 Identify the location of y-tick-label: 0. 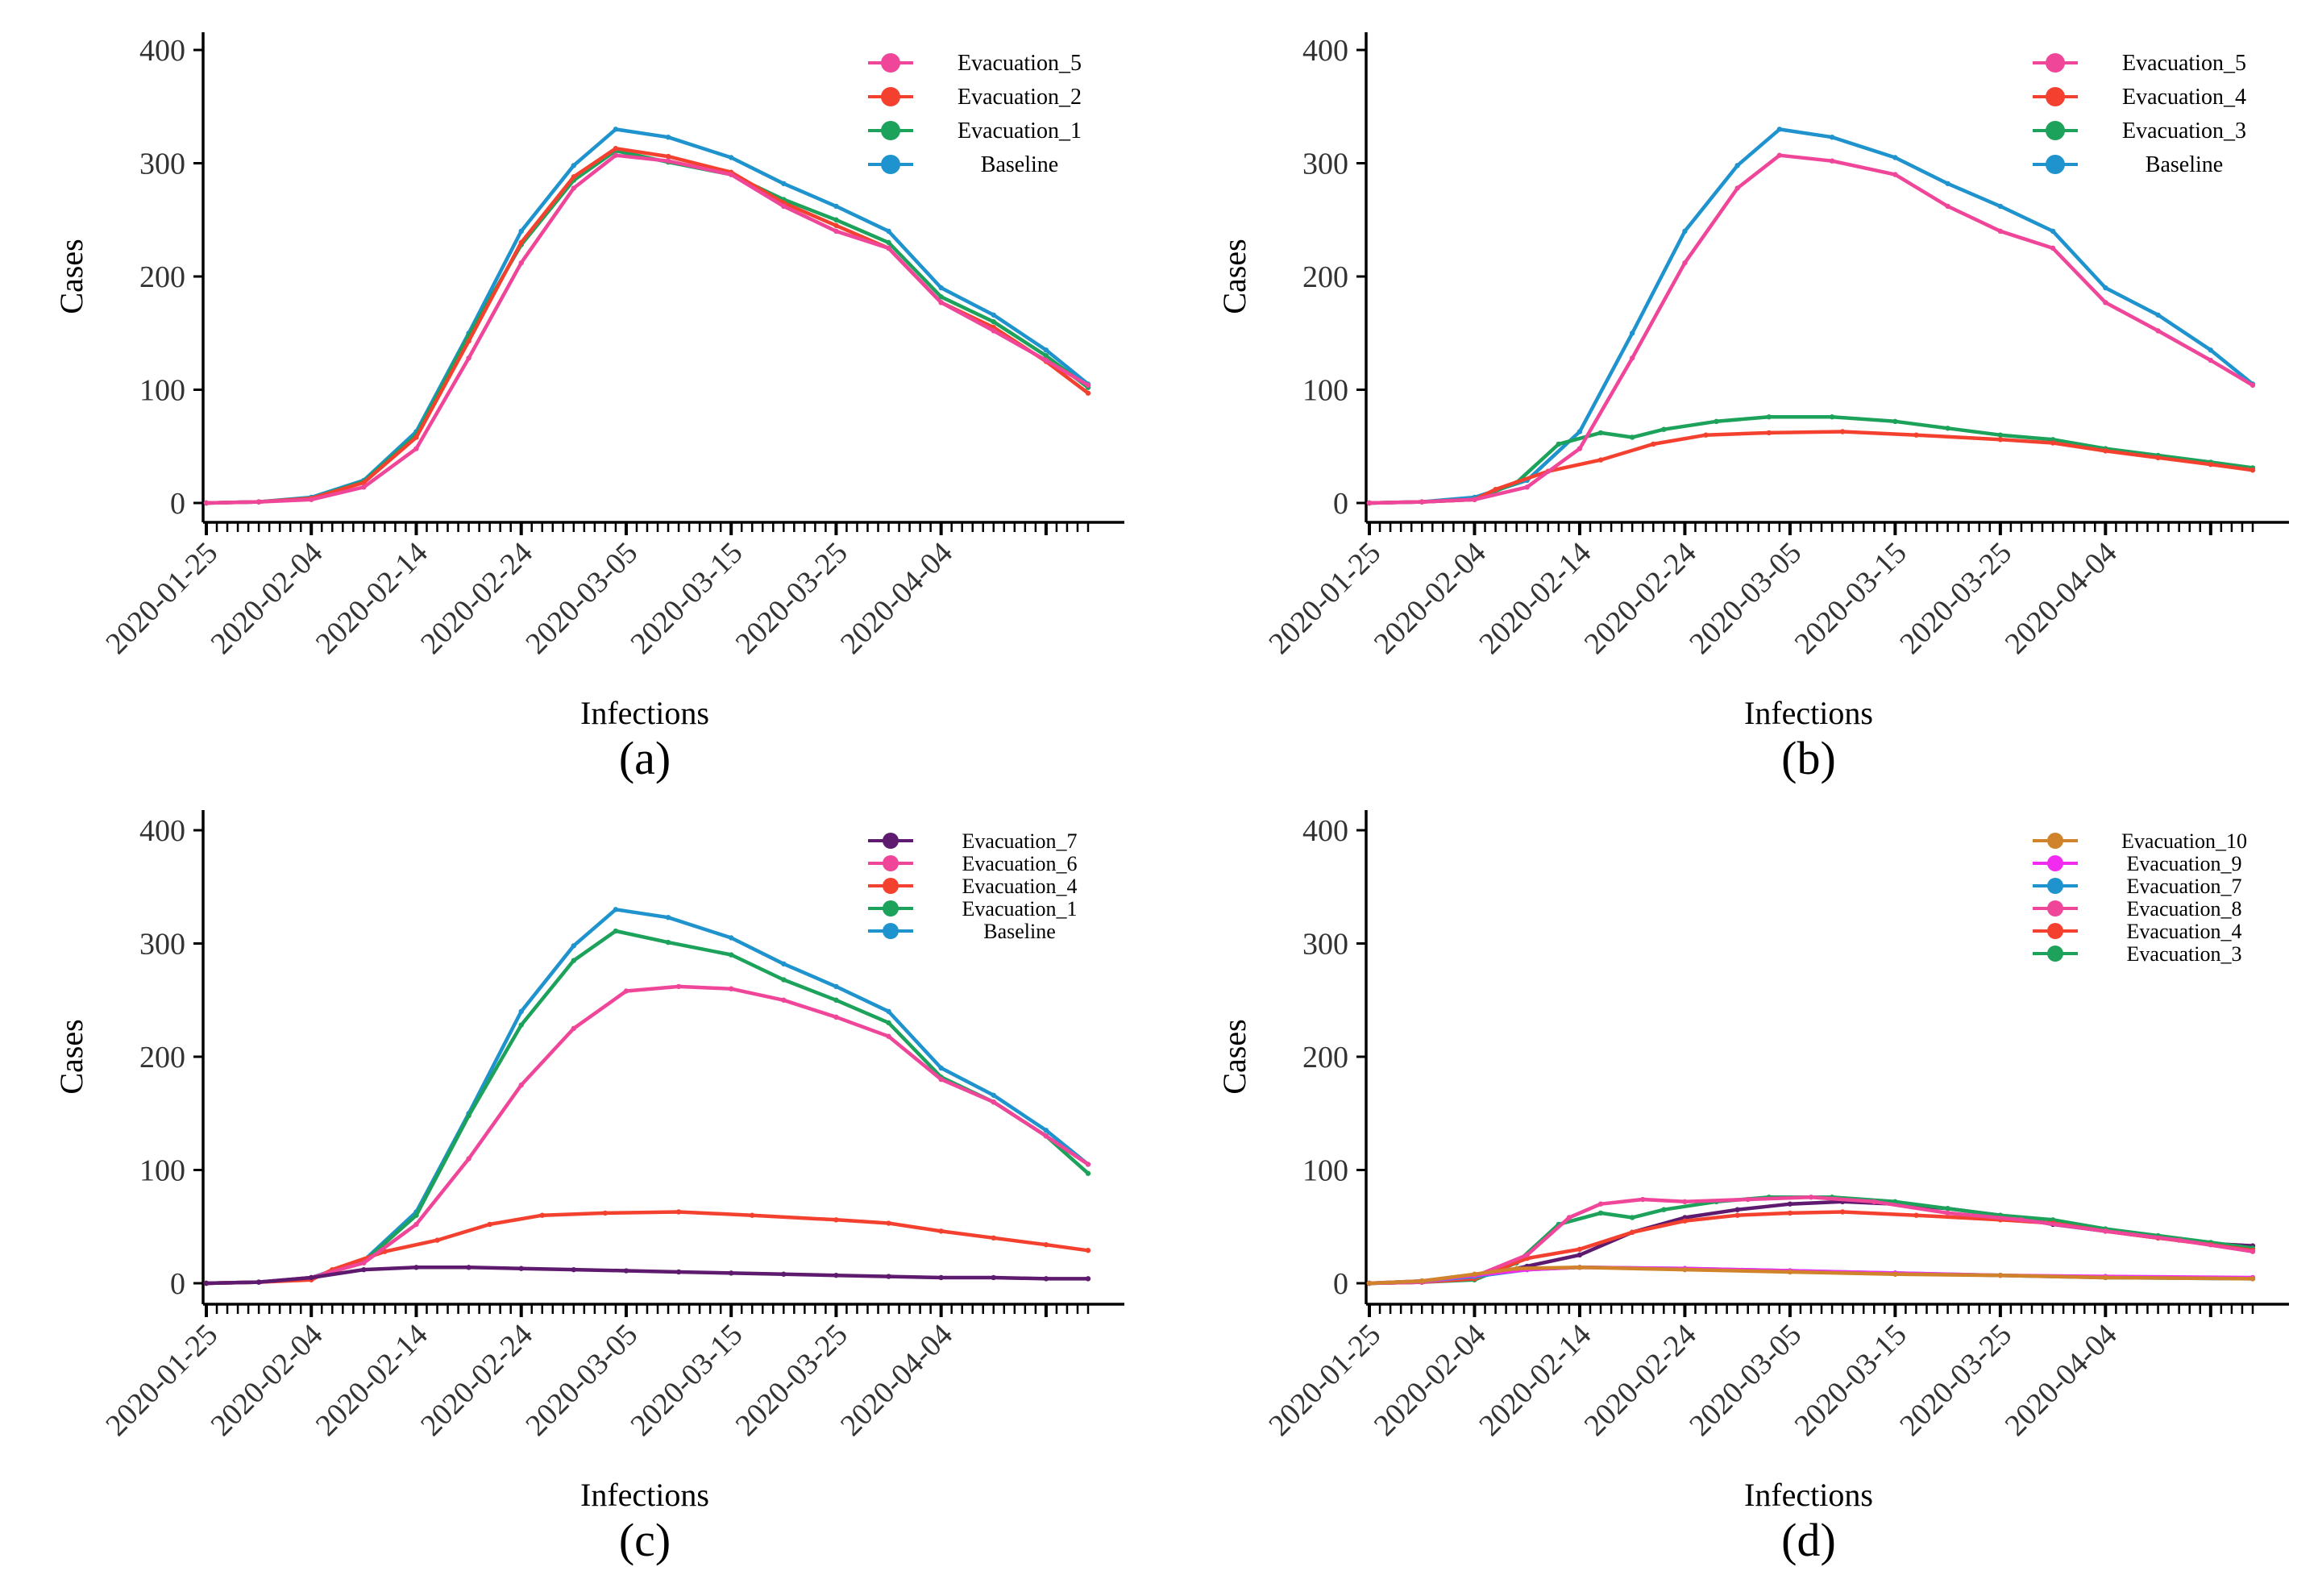
(1340, 504).